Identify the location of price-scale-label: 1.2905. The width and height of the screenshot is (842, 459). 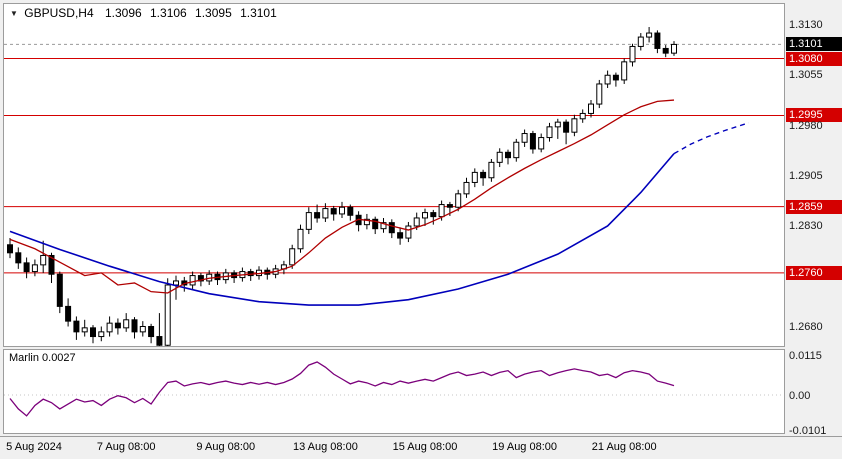
(806, 175).